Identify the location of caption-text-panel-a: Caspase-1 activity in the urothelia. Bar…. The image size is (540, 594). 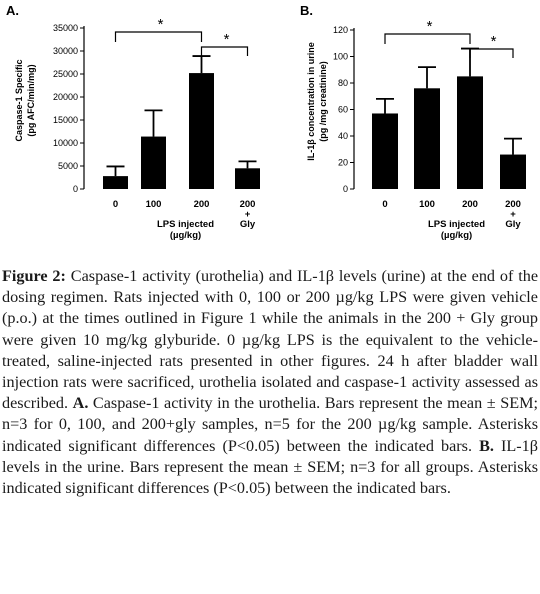
(270, 424).